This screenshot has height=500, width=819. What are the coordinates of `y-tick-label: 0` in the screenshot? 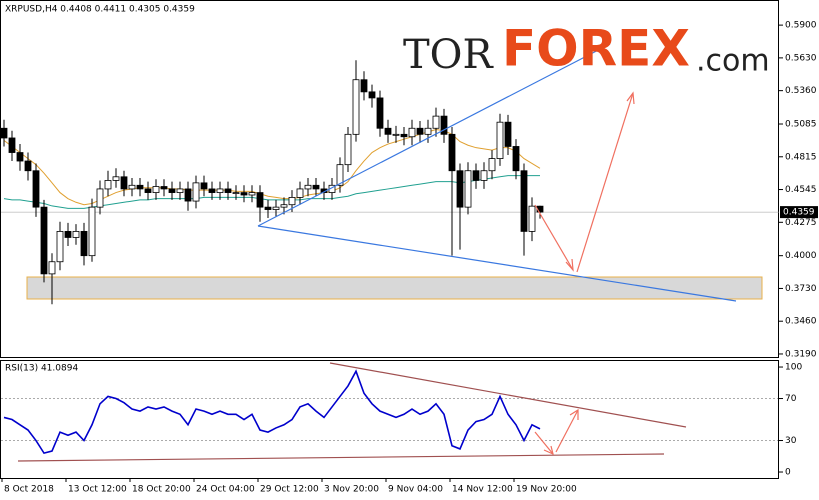 It's located at (788, 473).